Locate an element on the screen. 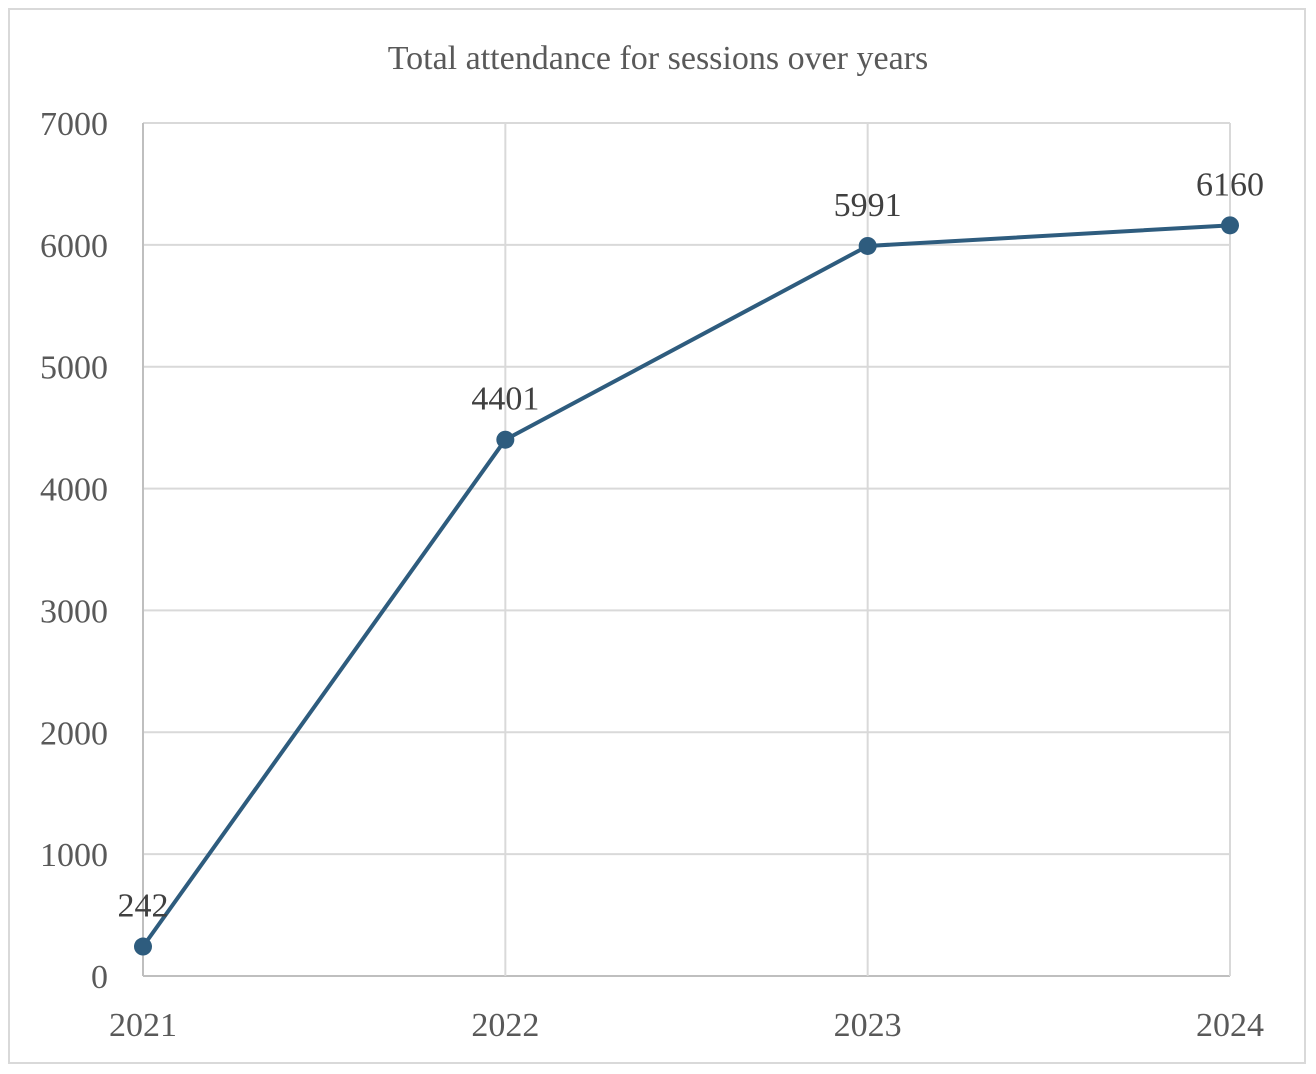  data-label: 5991 is located at coordinates (868, 205).